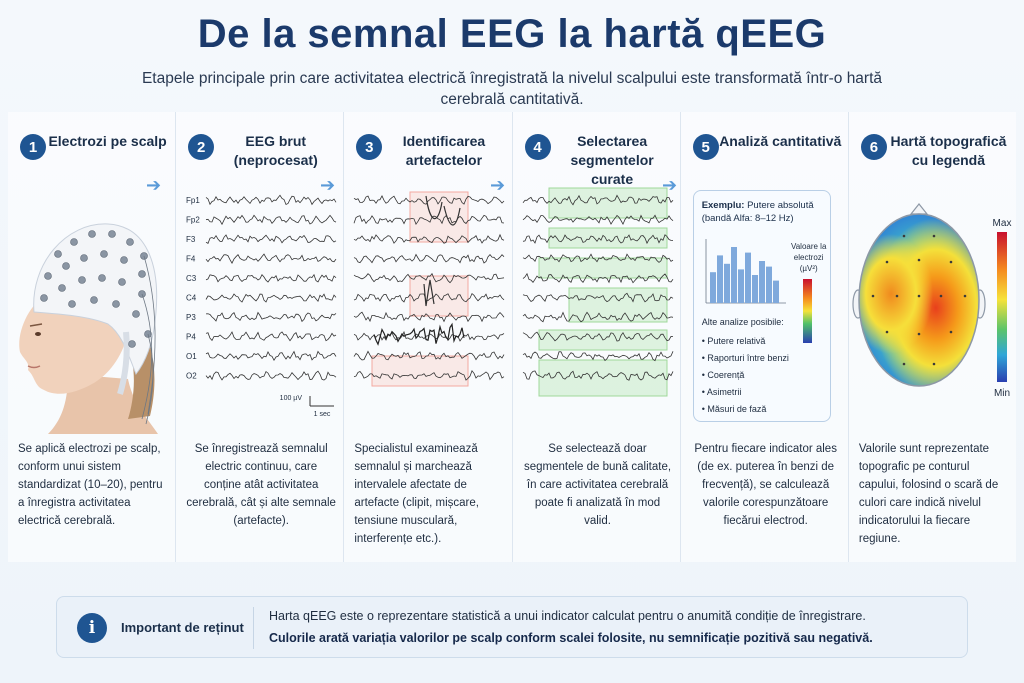 The image size is (1024, 683). Describe the element at coordinates (723, 205) in the screenshot. I see `analysis-example-label: Exemplu:` at that location.